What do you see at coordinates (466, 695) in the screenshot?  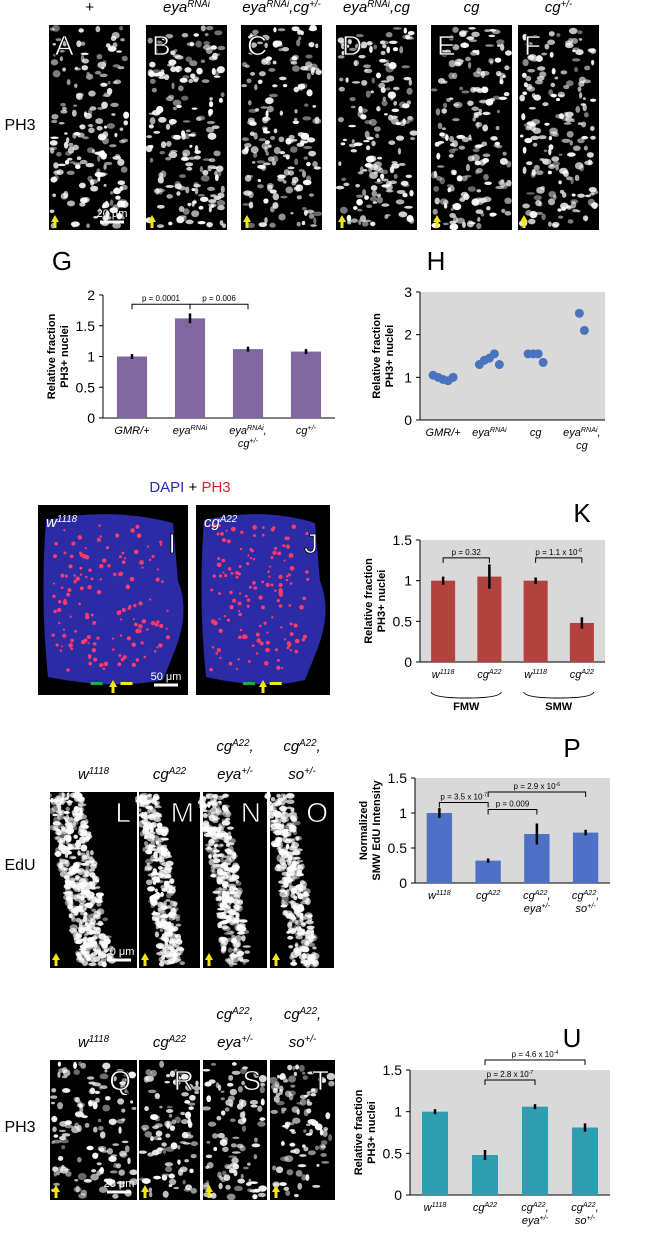 I see `group-brace` at bounding box center [466, 695].